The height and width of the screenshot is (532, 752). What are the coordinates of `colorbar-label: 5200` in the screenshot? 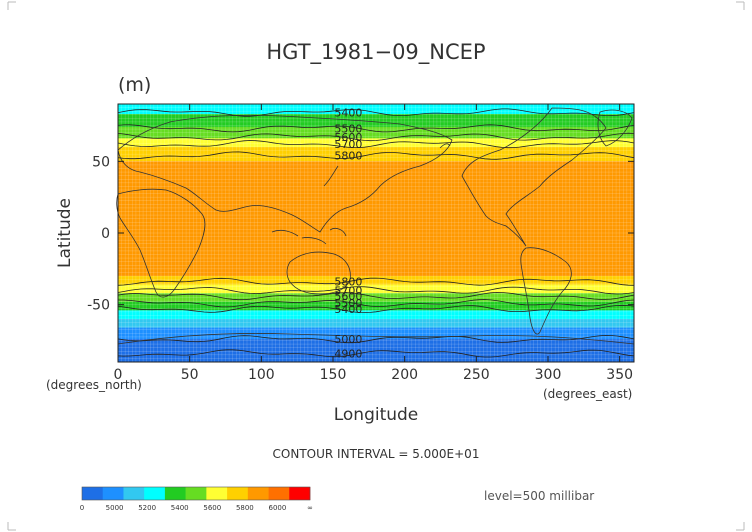 It's located at (147, 508).